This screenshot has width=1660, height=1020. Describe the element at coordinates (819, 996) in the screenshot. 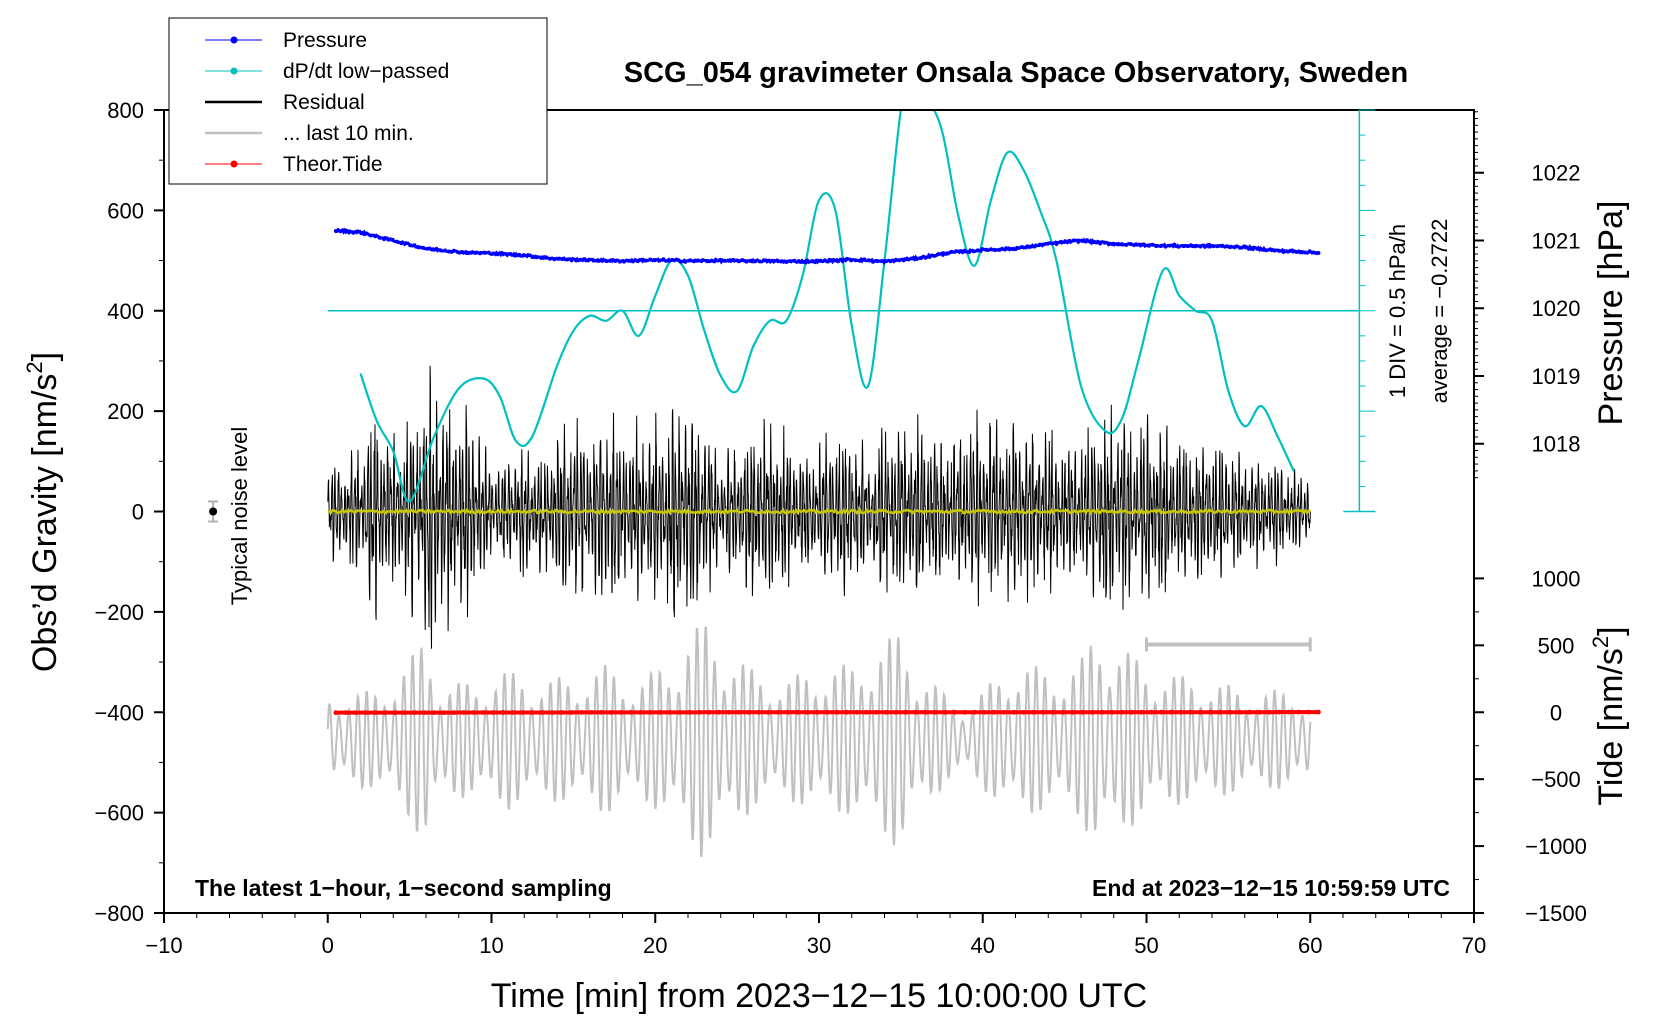

I see `x-axis-title: Time [min] from 2023−12−15 10:00:00 UTC` at that location.